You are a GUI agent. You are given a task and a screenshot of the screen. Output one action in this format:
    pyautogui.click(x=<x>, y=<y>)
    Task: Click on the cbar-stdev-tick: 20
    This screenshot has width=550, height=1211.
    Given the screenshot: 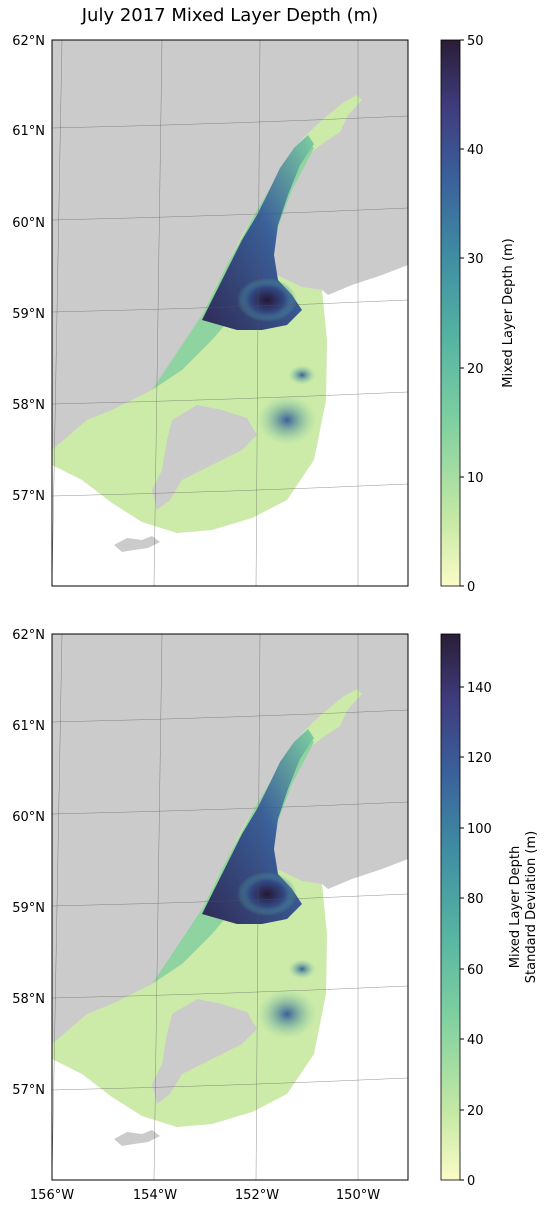 What is the action you would take?
    pyautogui.click(x=475, y=1111)
    